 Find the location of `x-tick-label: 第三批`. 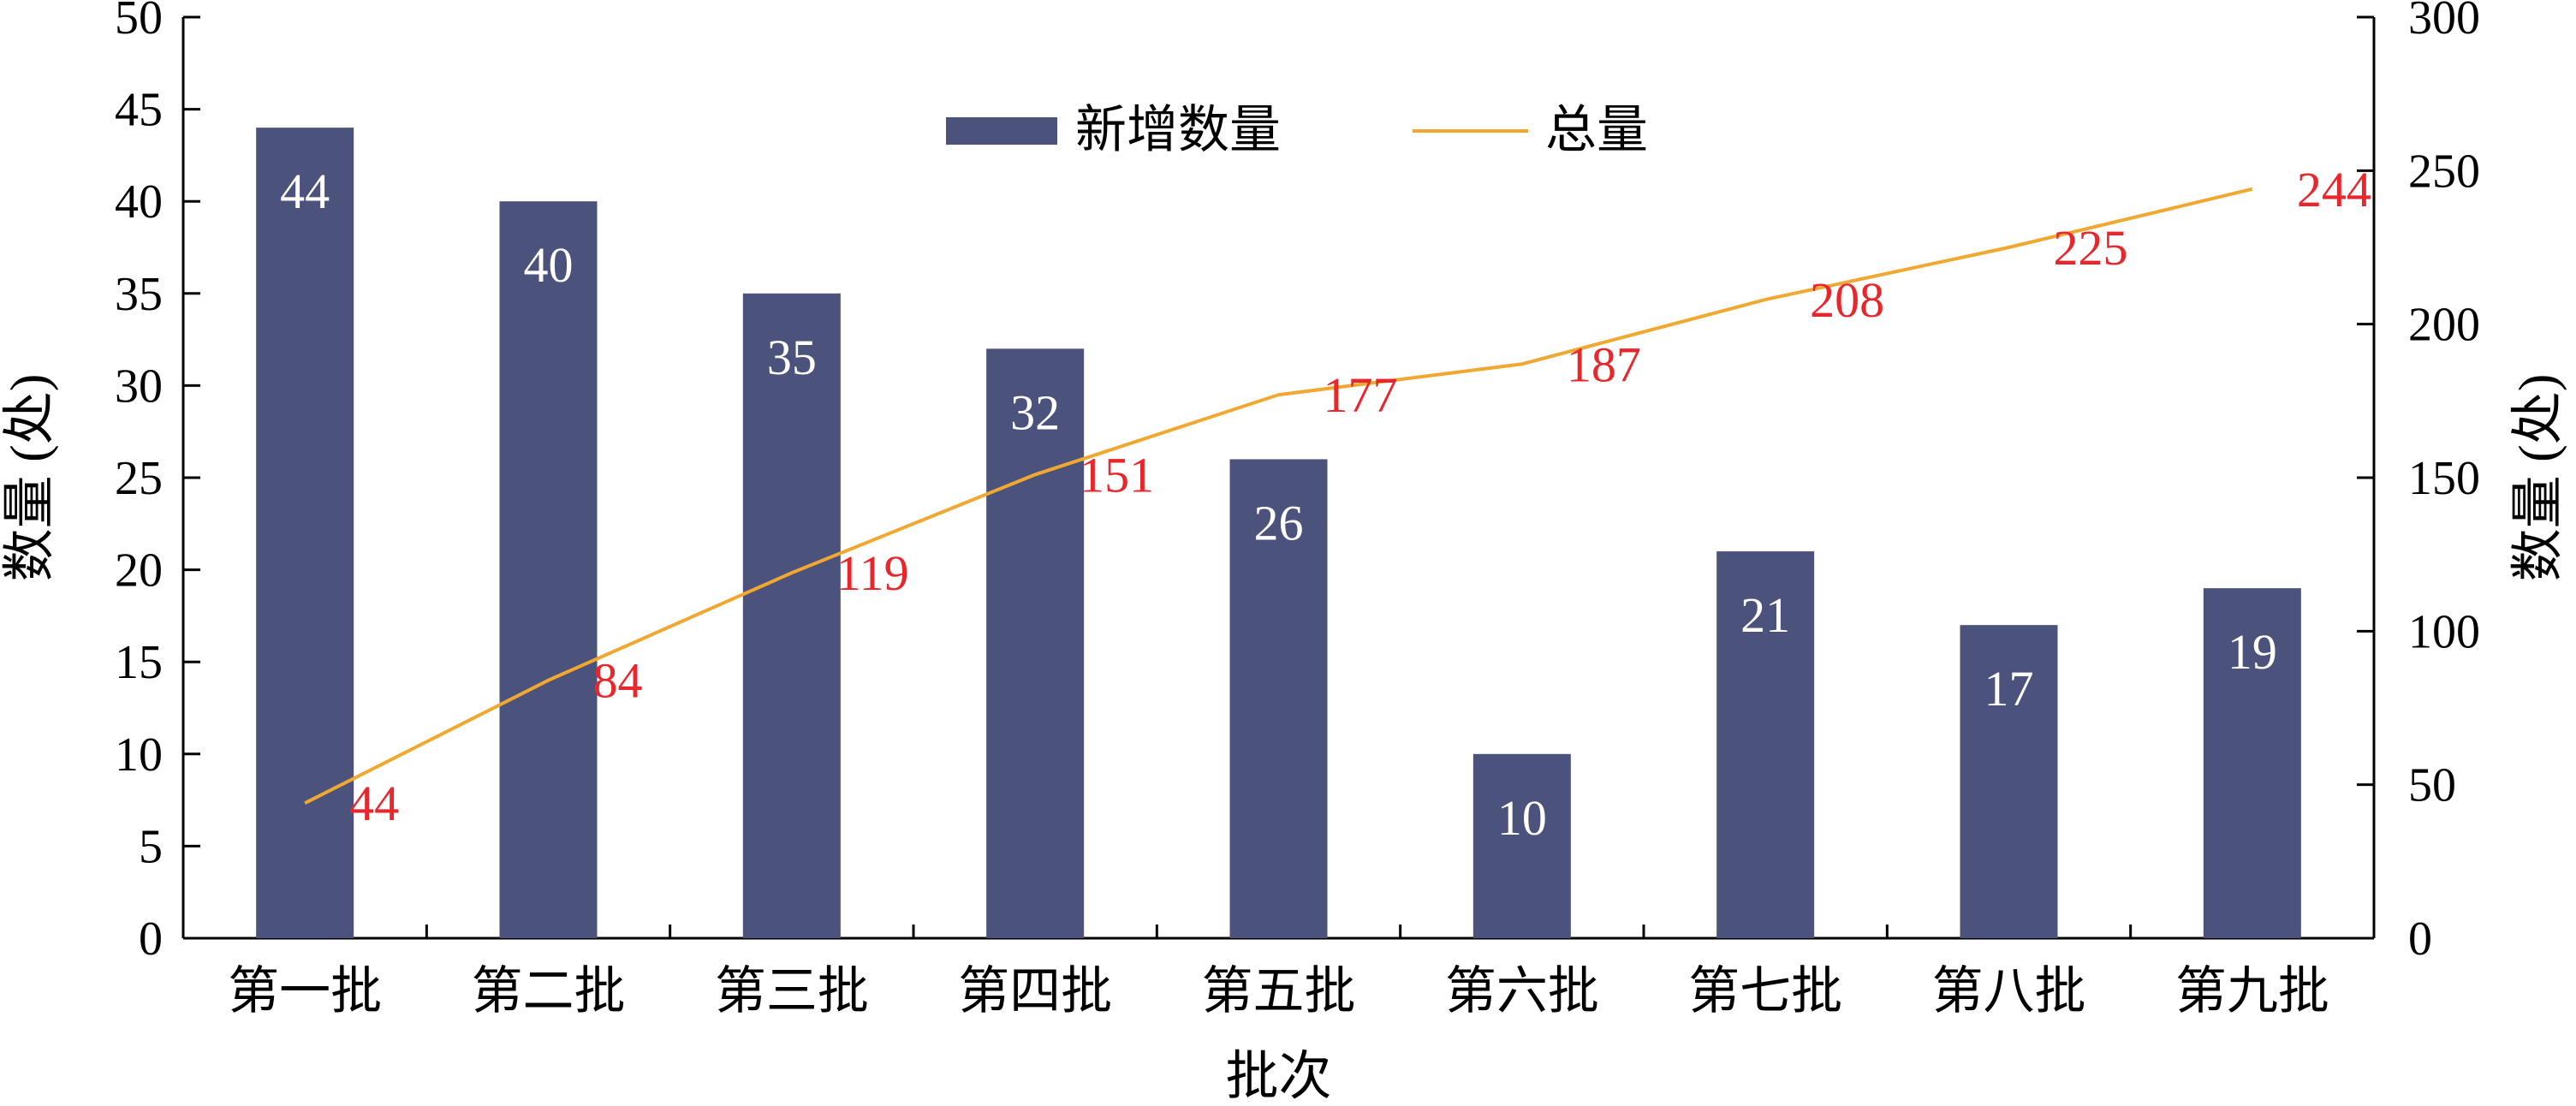

x-tick-label: 第三批 is located at coordinates (792, 991).